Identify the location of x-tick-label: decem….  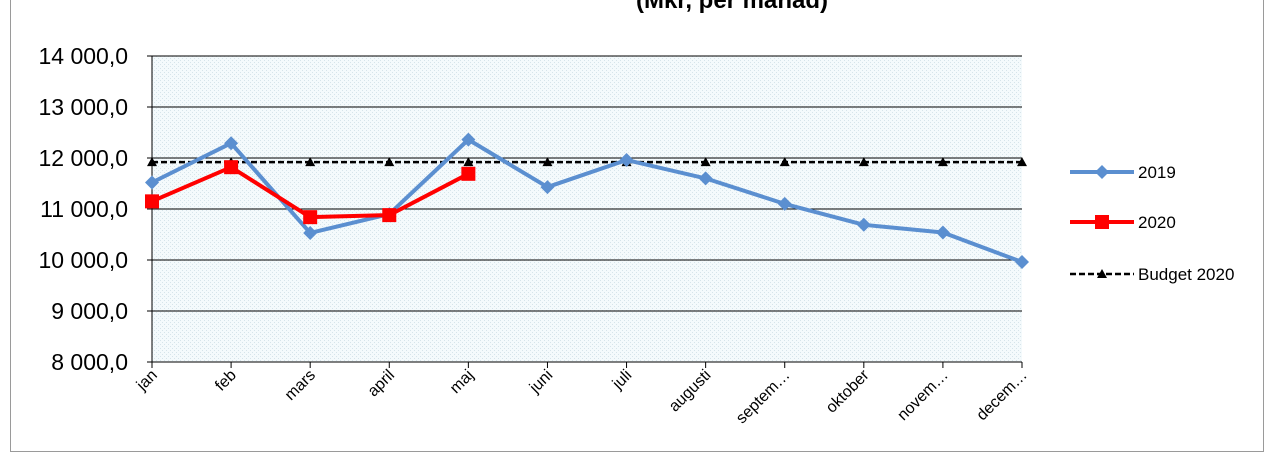
(1002, 395).